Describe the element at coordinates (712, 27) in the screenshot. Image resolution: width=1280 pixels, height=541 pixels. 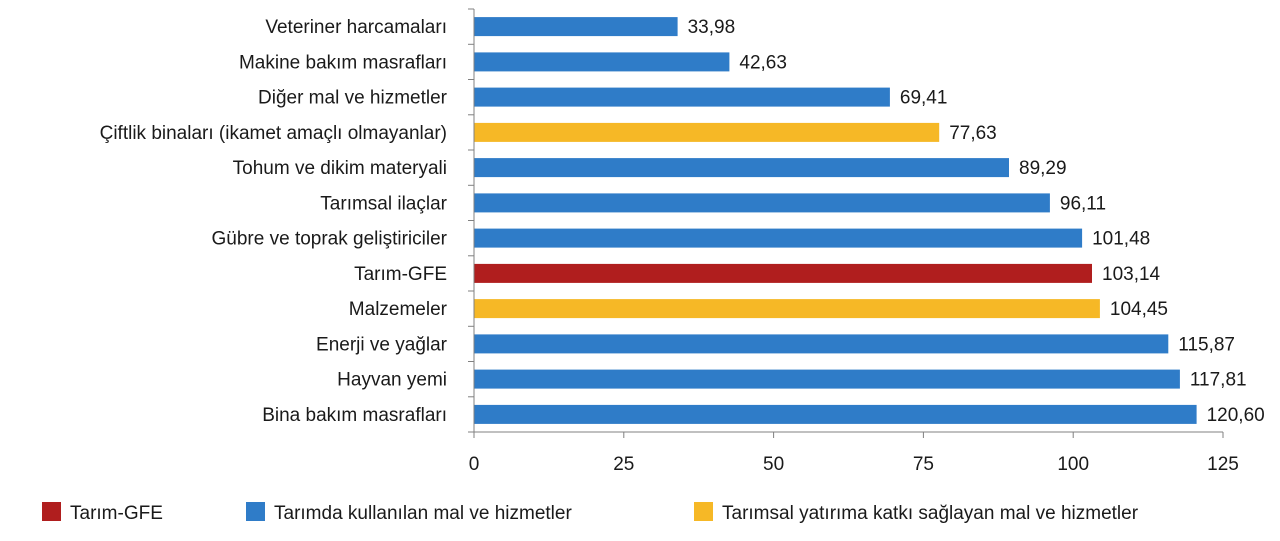
I see `data-label: 33,98` at that location.